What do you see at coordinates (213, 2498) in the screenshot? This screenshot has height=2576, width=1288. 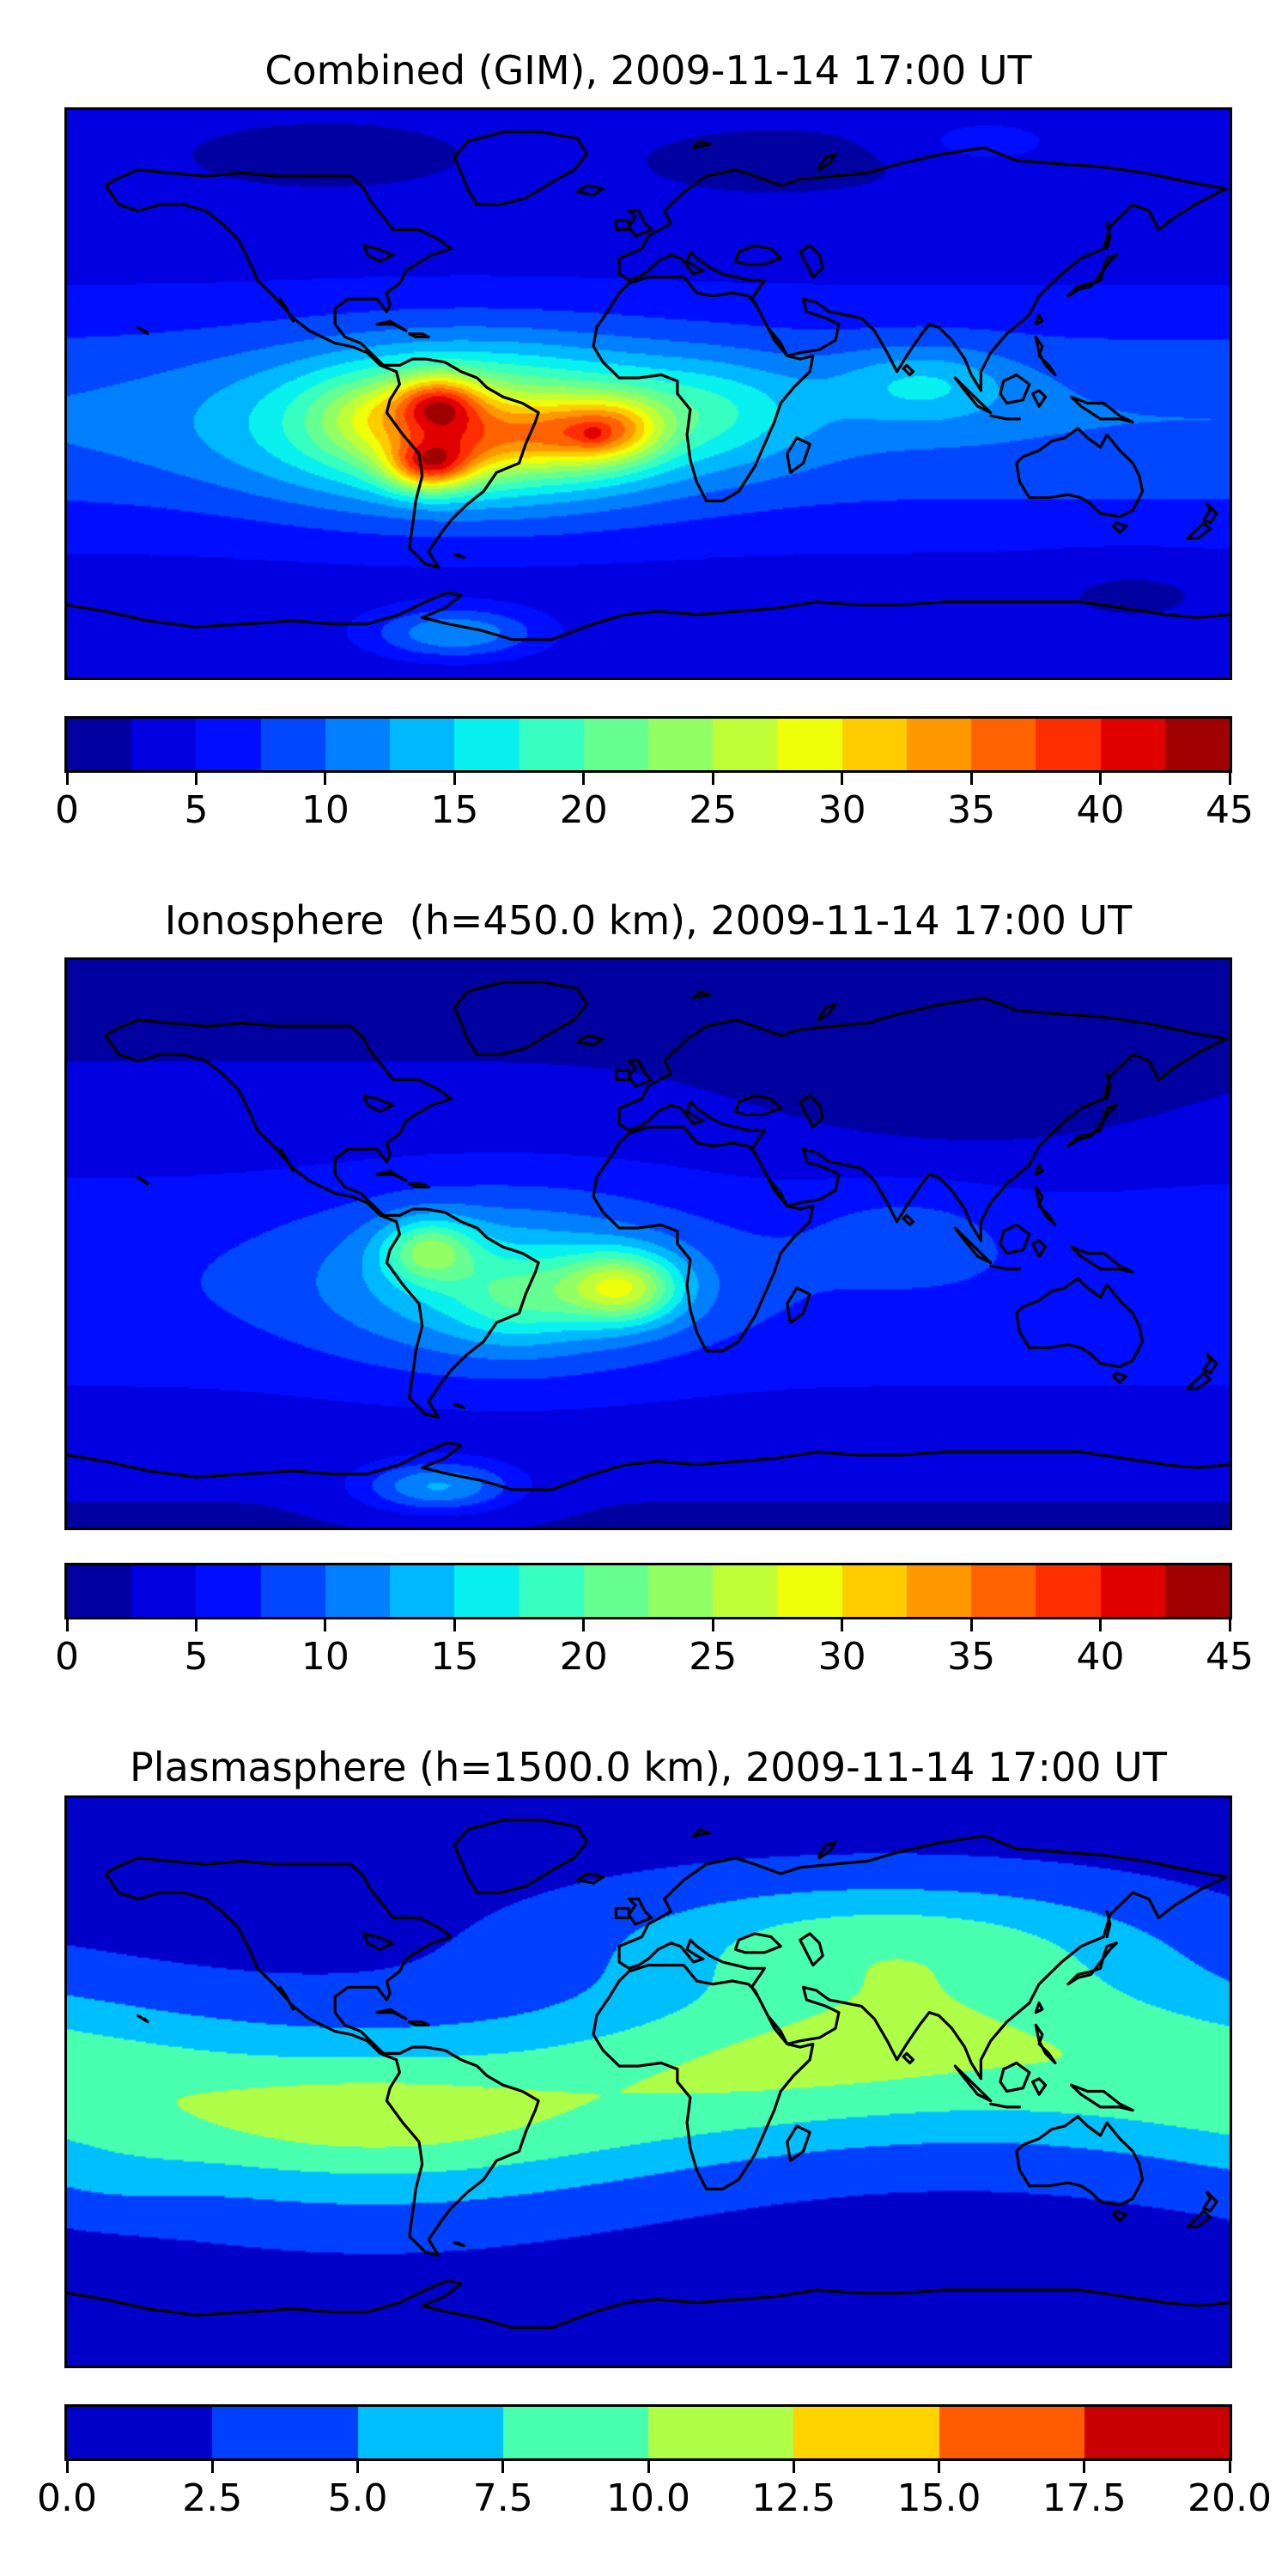 I see `colorbar-tick-label: 2.5` at bounding box center [213, 2498].